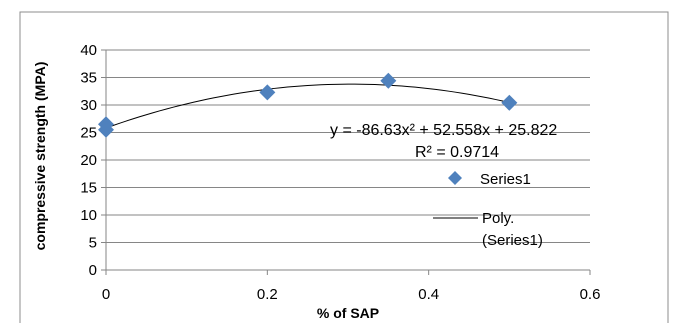 The width and height of the screenshot is (683, 328). Describe the element at coordinates (88, 160) in the screenshot. I see `y-tick-label-20: 20` at that location.